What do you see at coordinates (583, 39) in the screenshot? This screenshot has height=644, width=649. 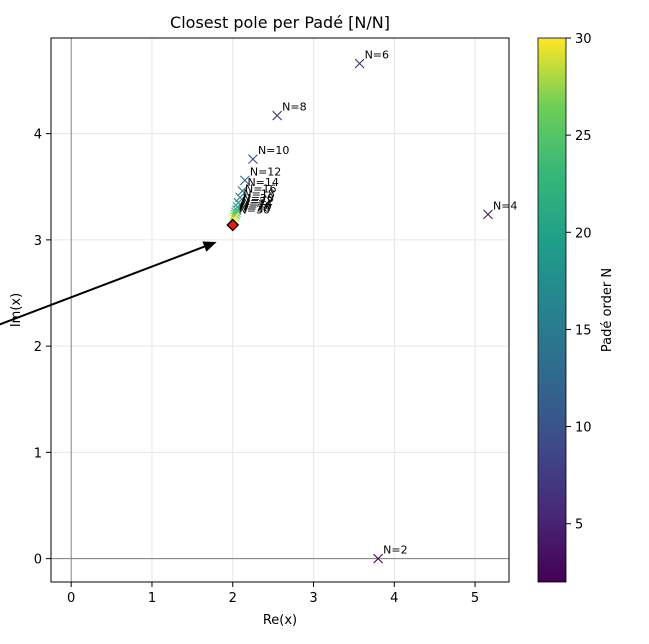 I see `colorbar-tick-label: 30` at bounding box center [583, 39].